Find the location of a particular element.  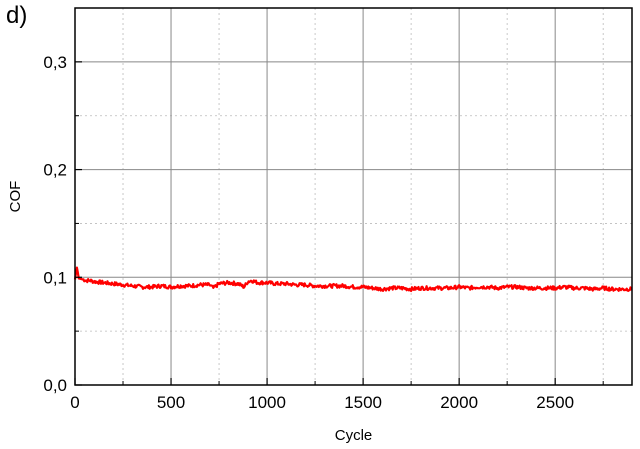

series-line is located at coordinates (353, 279).